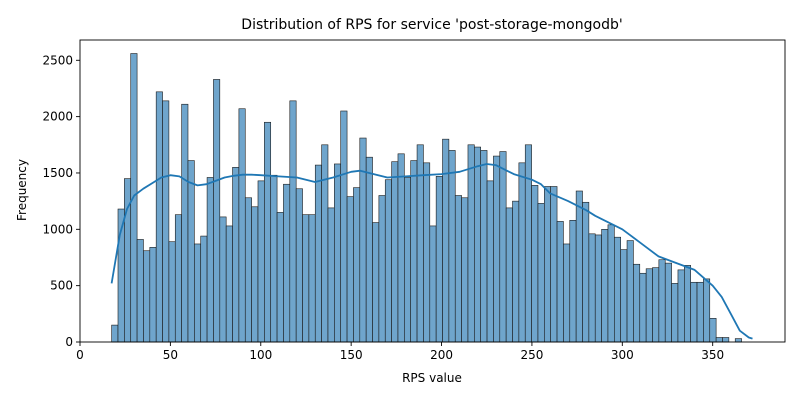 The image size is (800, 400). I want to click on x-tick-label: 100, so click(260, 355).